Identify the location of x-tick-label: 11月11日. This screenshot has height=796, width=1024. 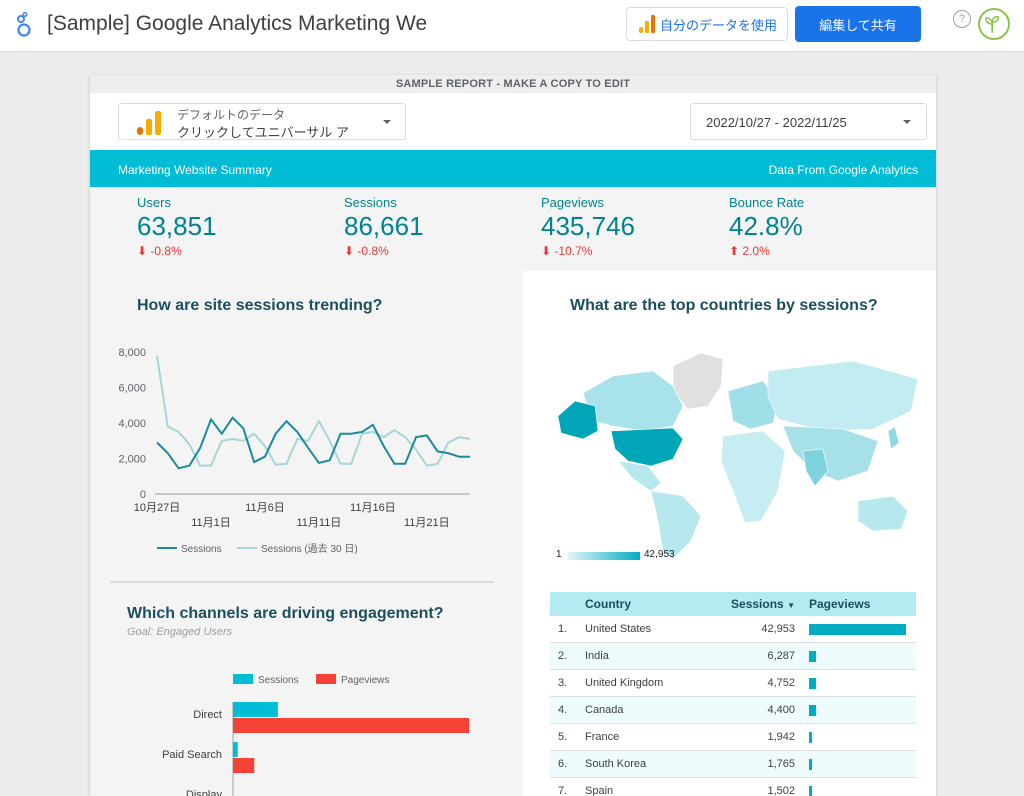
(318, 523).